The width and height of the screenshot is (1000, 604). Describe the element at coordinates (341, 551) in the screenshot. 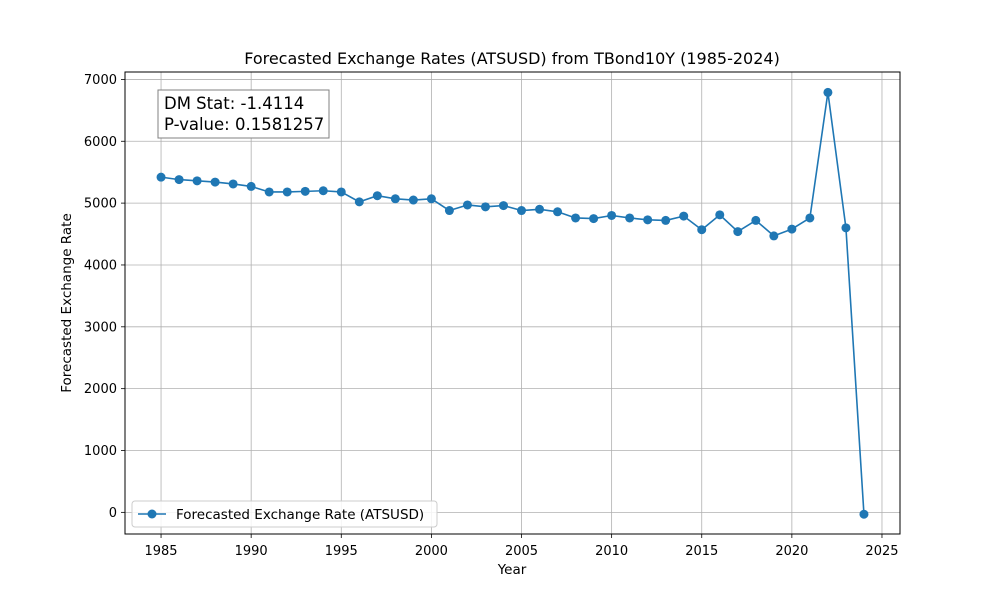

I see `x-tick-label: 1995` at that location.